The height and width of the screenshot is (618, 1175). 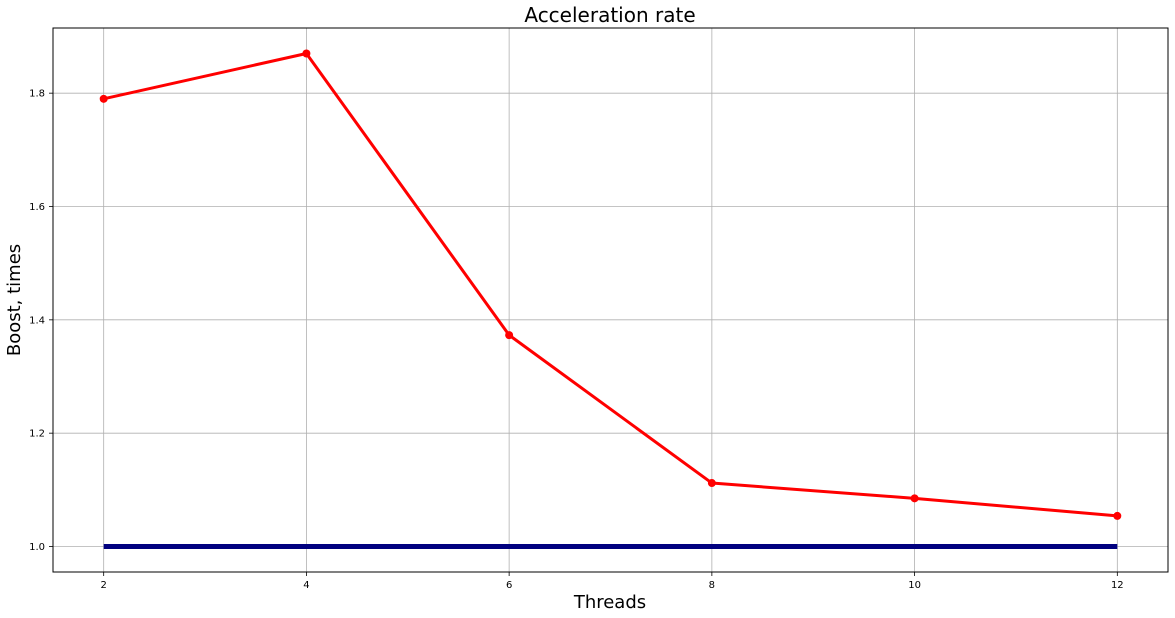 I want to click on x-tick-label: 12, so click(x=1117, y=585).